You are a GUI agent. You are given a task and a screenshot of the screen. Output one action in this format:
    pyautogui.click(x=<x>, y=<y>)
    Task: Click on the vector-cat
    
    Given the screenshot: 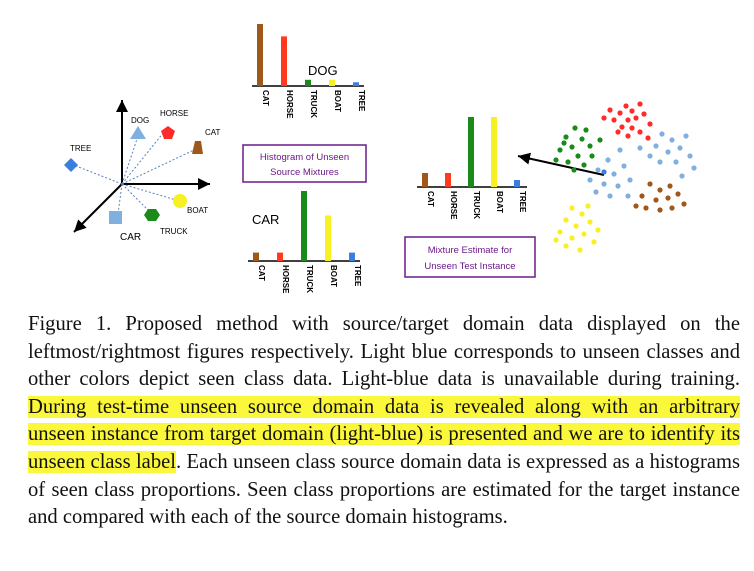 What is the action you would take?
    pyautogui.click(x=158, y=167)
    